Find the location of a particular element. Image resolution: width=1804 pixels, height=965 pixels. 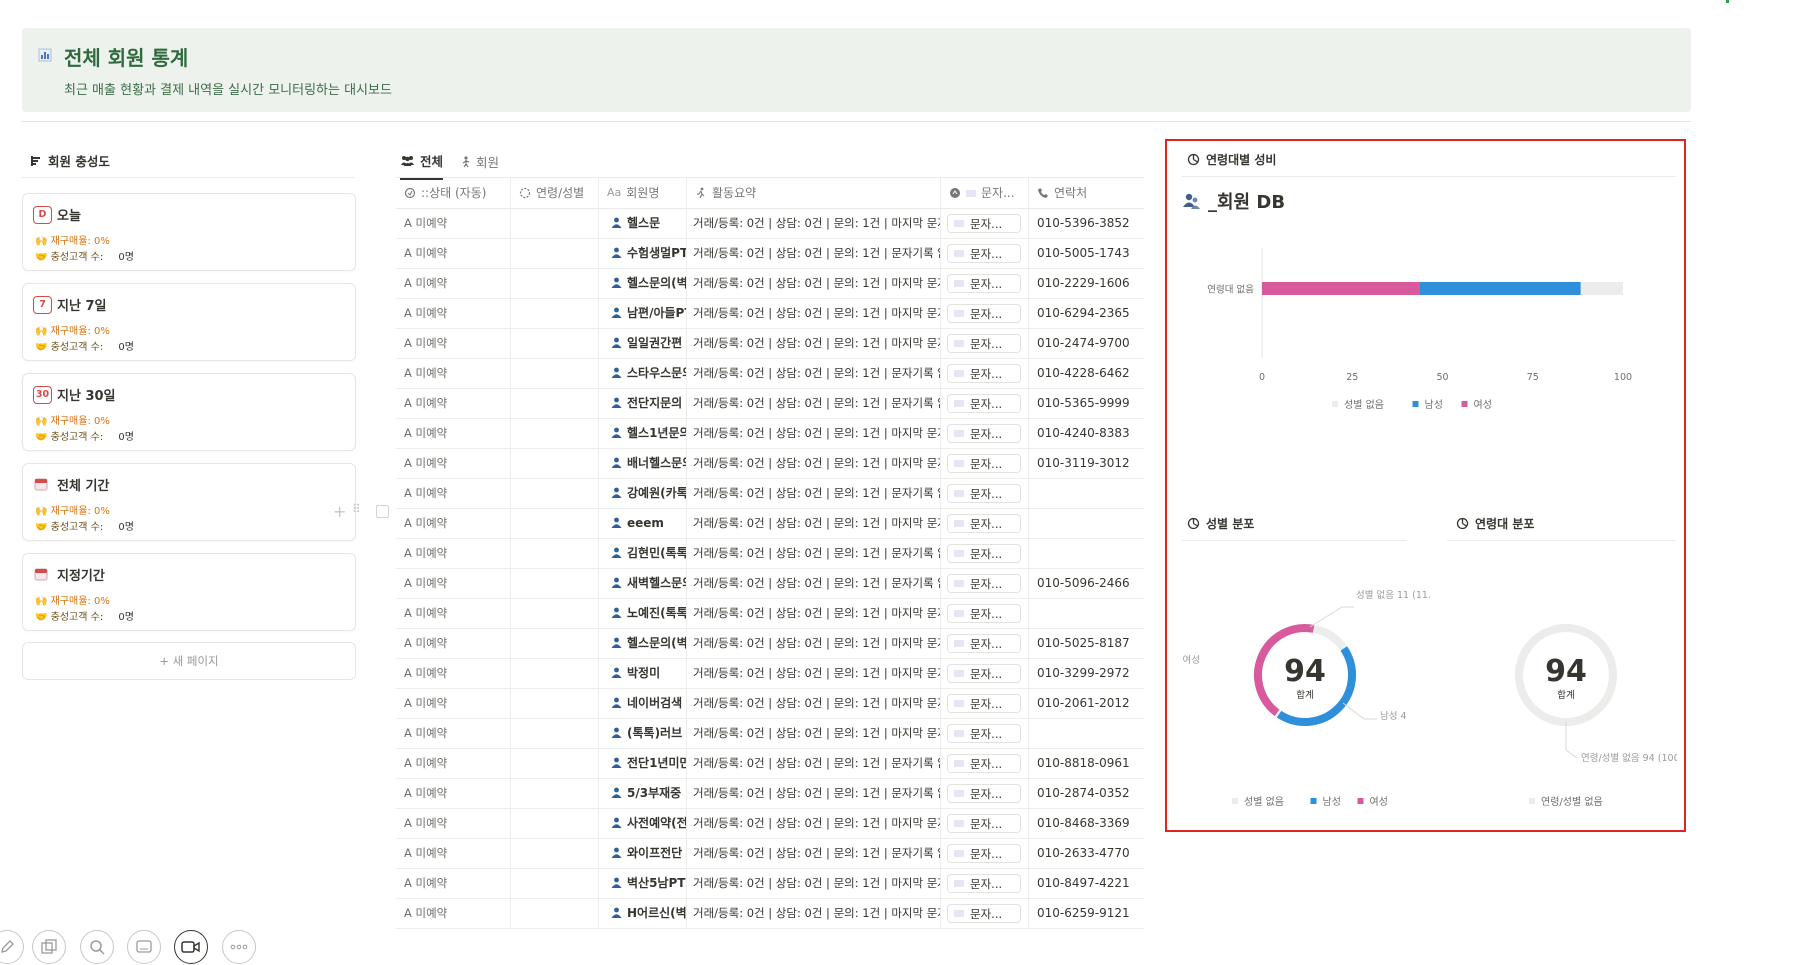

phone-cell: 010-2229-1606 is located at coordinates (1083, 283).